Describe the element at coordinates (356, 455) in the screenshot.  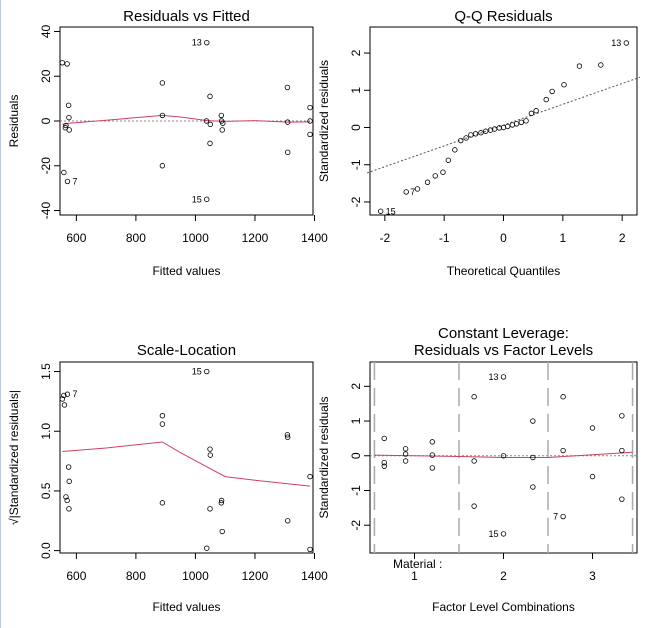
I see `p4-y-tick-label: 0` at that location.